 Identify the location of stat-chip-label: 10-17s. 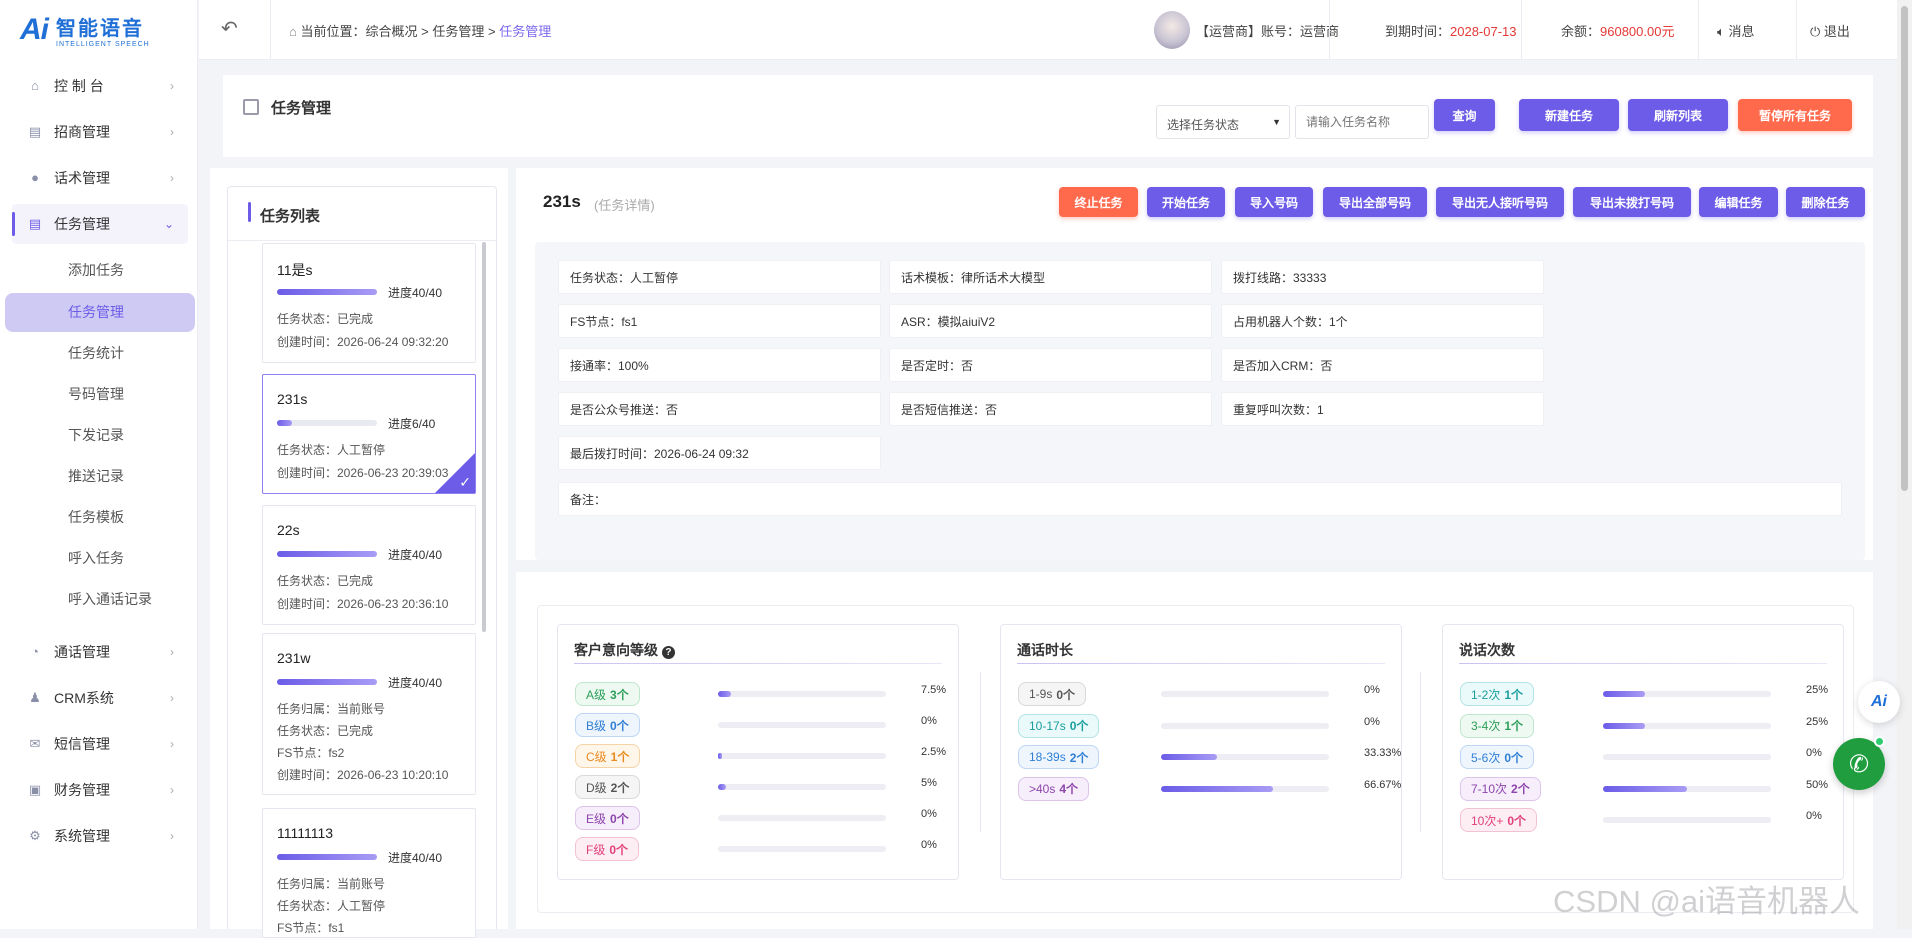
(1047, 725).